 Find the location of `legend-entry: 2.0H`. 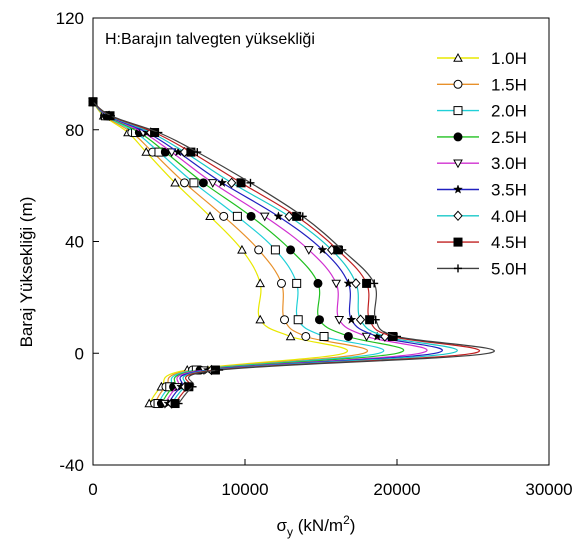

legend-entry: 2.0H is located at coordinates (482, 111).